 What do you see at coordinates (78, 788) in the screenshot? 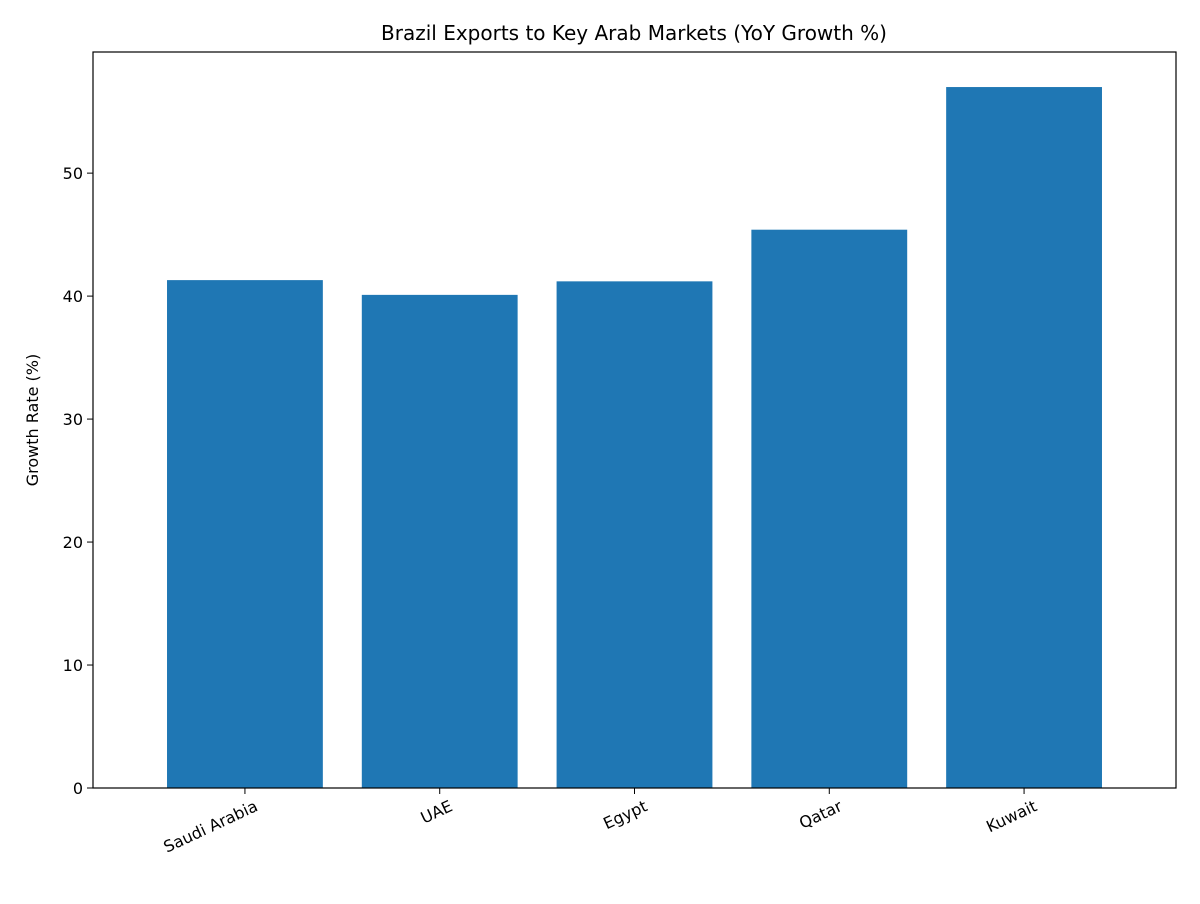
I see `y-tick-label: 0` at bounding box center [78, 788].